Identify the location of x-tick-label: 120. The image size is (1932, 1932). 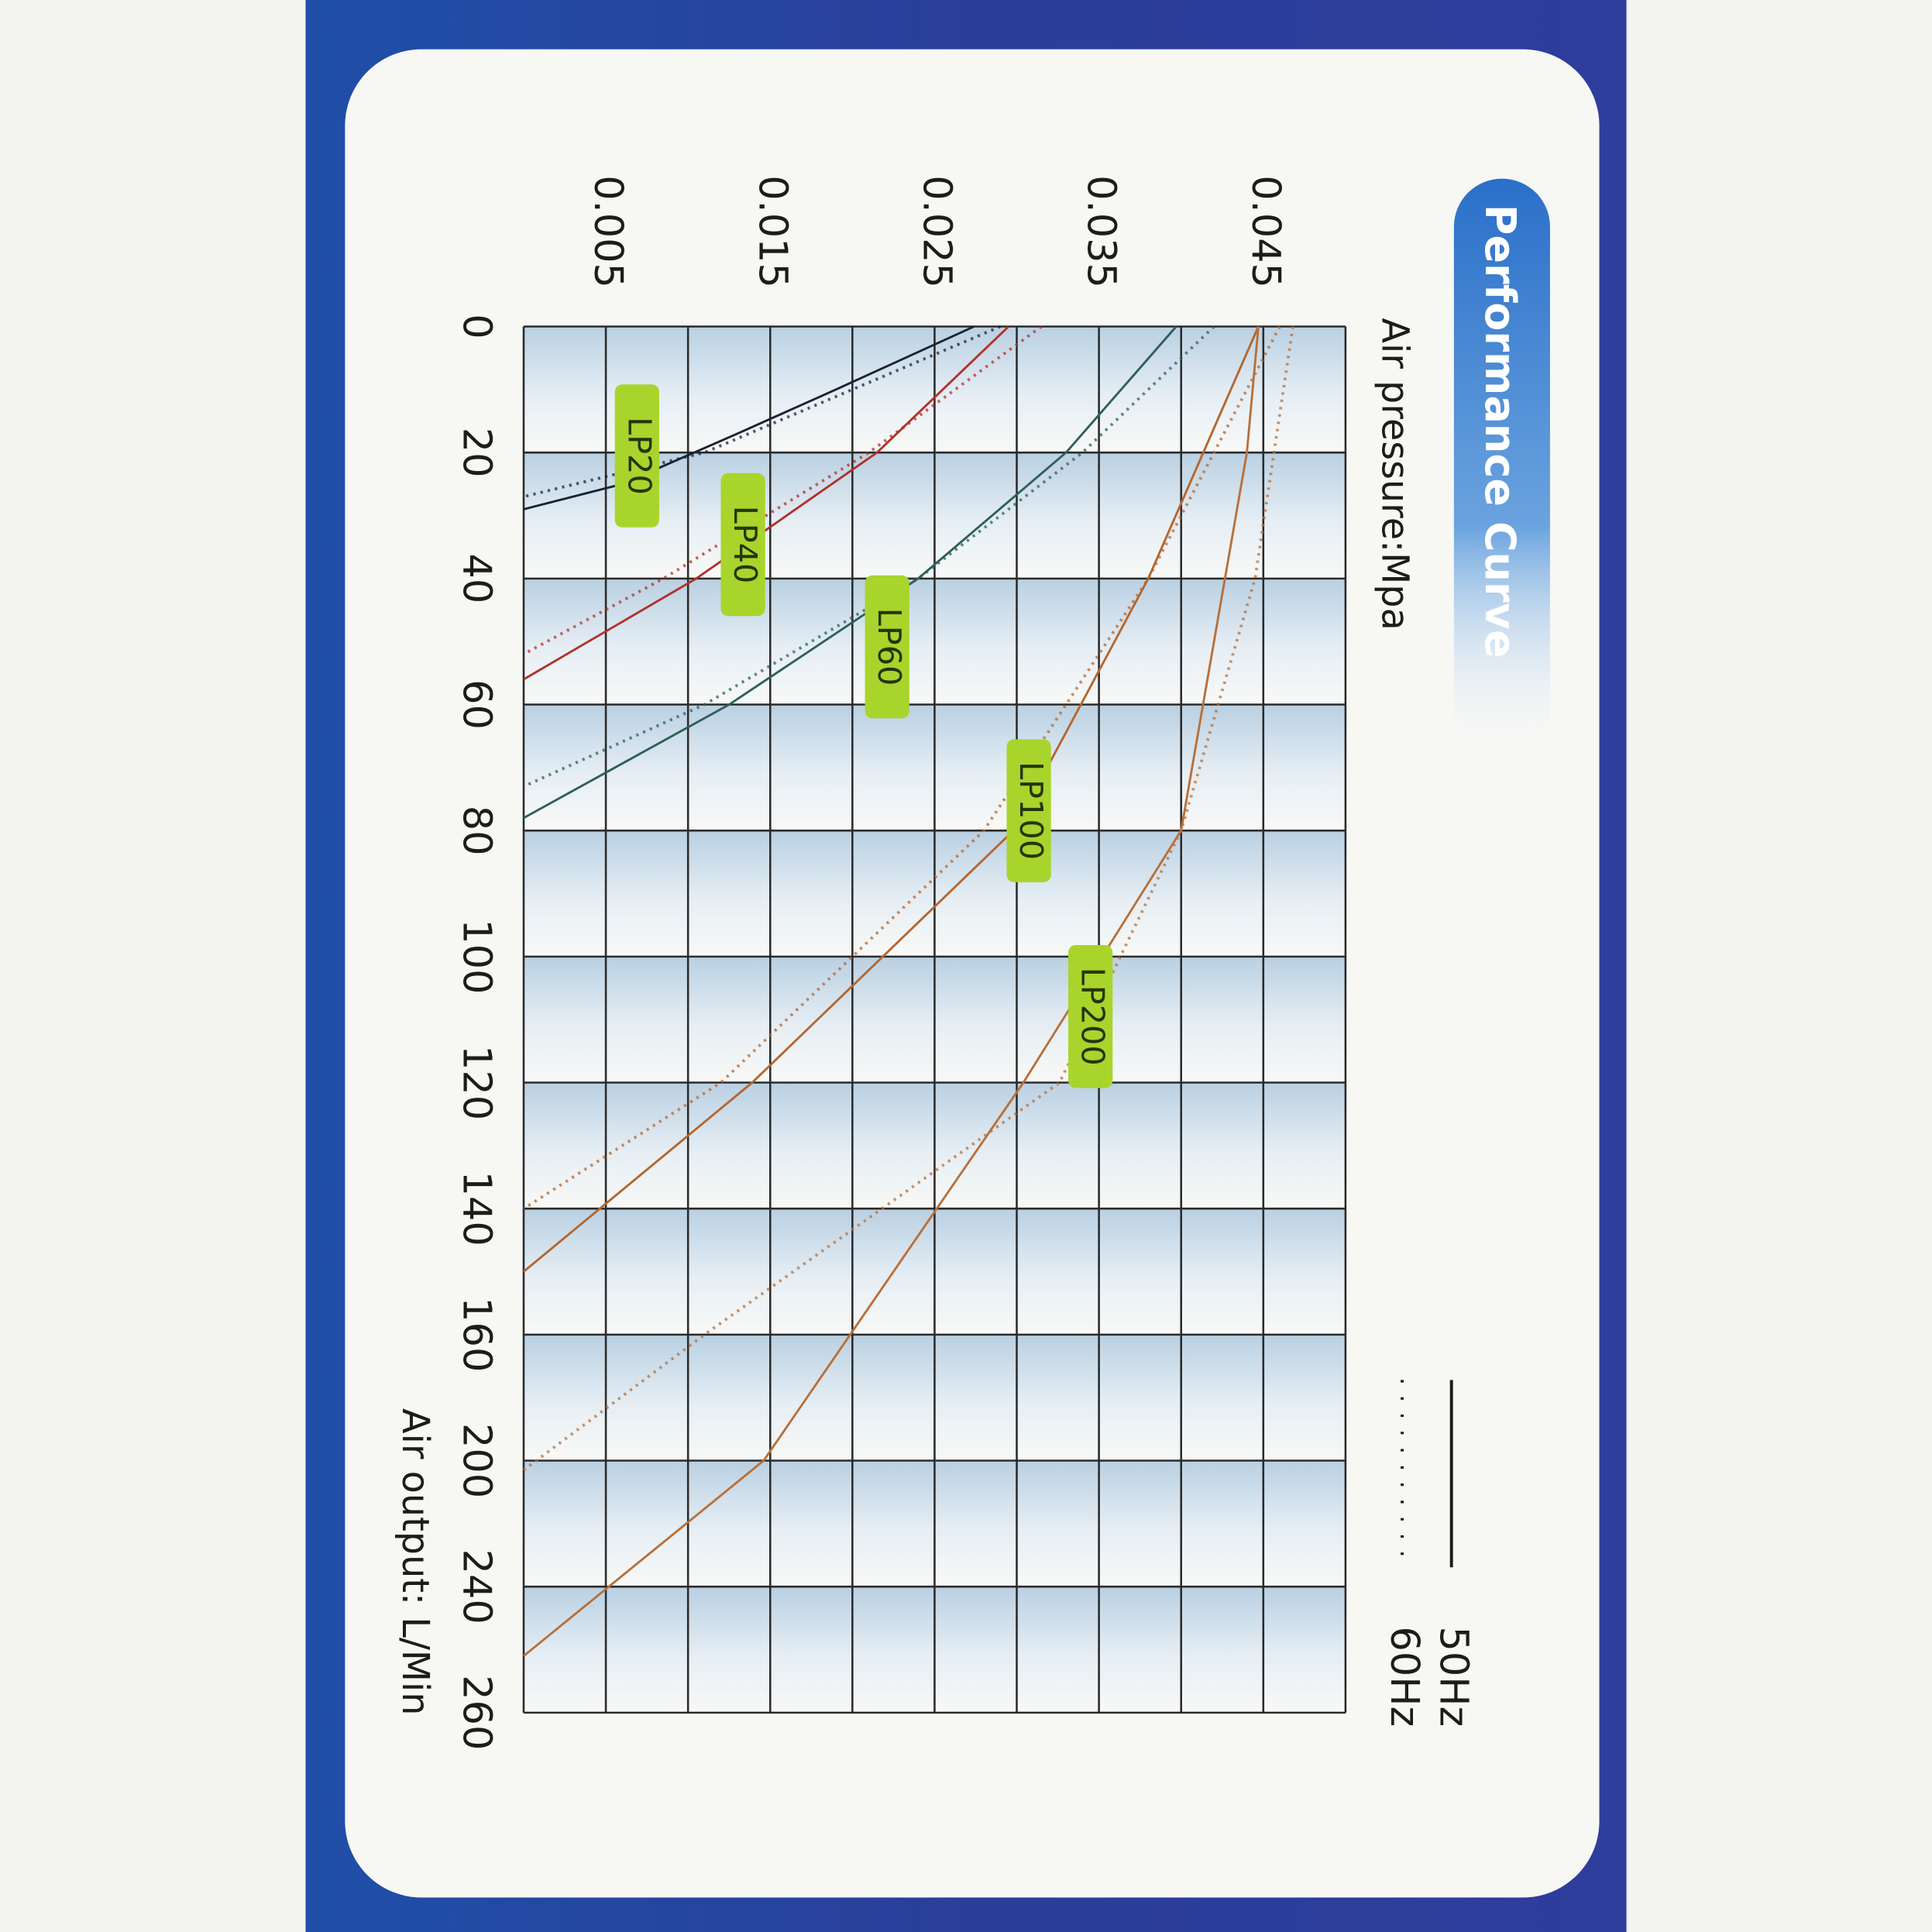
(476, 1083).